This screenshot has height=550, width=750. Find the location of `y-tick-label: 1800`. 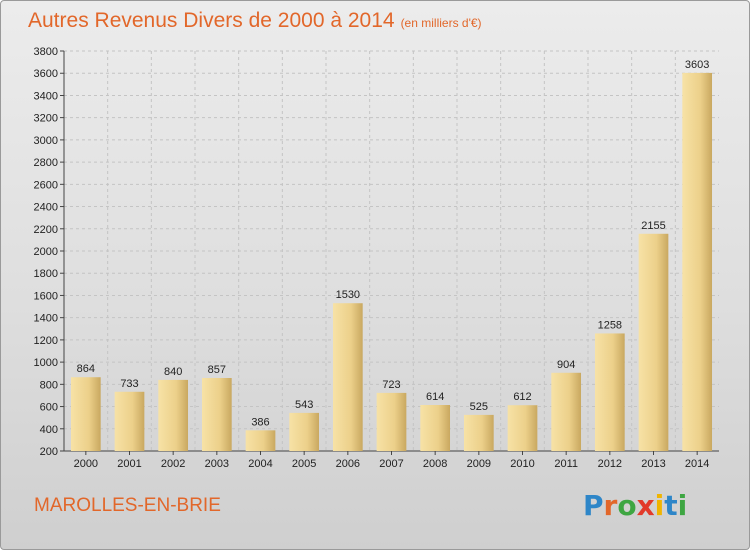

y-tick-label: 1800 is located at coordinates (46, 274).